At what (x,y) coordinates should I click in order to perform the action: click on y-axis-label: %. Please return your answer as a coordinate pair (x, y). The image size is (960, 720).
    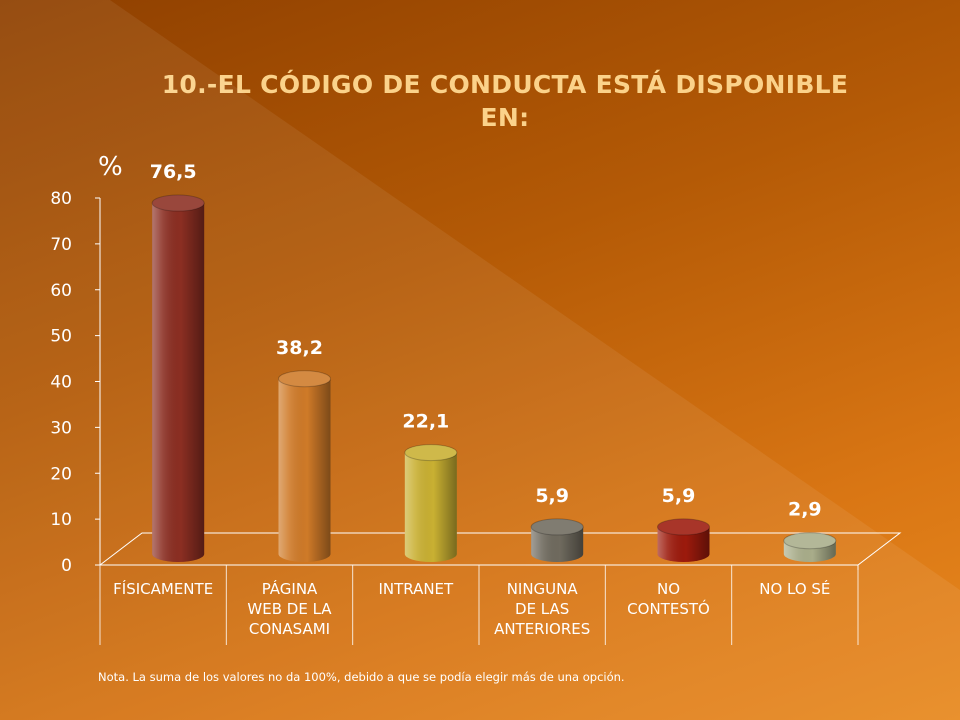
    Looking at the image, I should click on (110, 167).